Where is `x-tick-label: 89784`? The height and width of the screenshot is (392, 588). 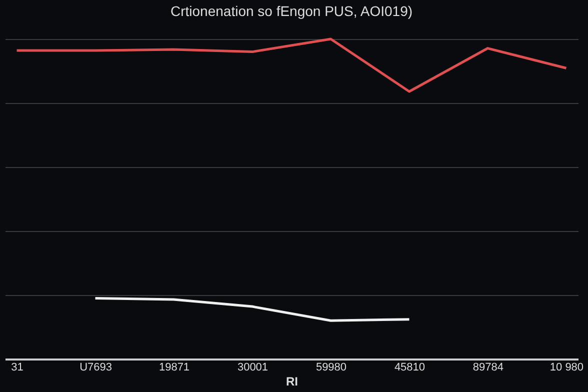
x-tick-label: 89784 is located at coordinates (488, 368).